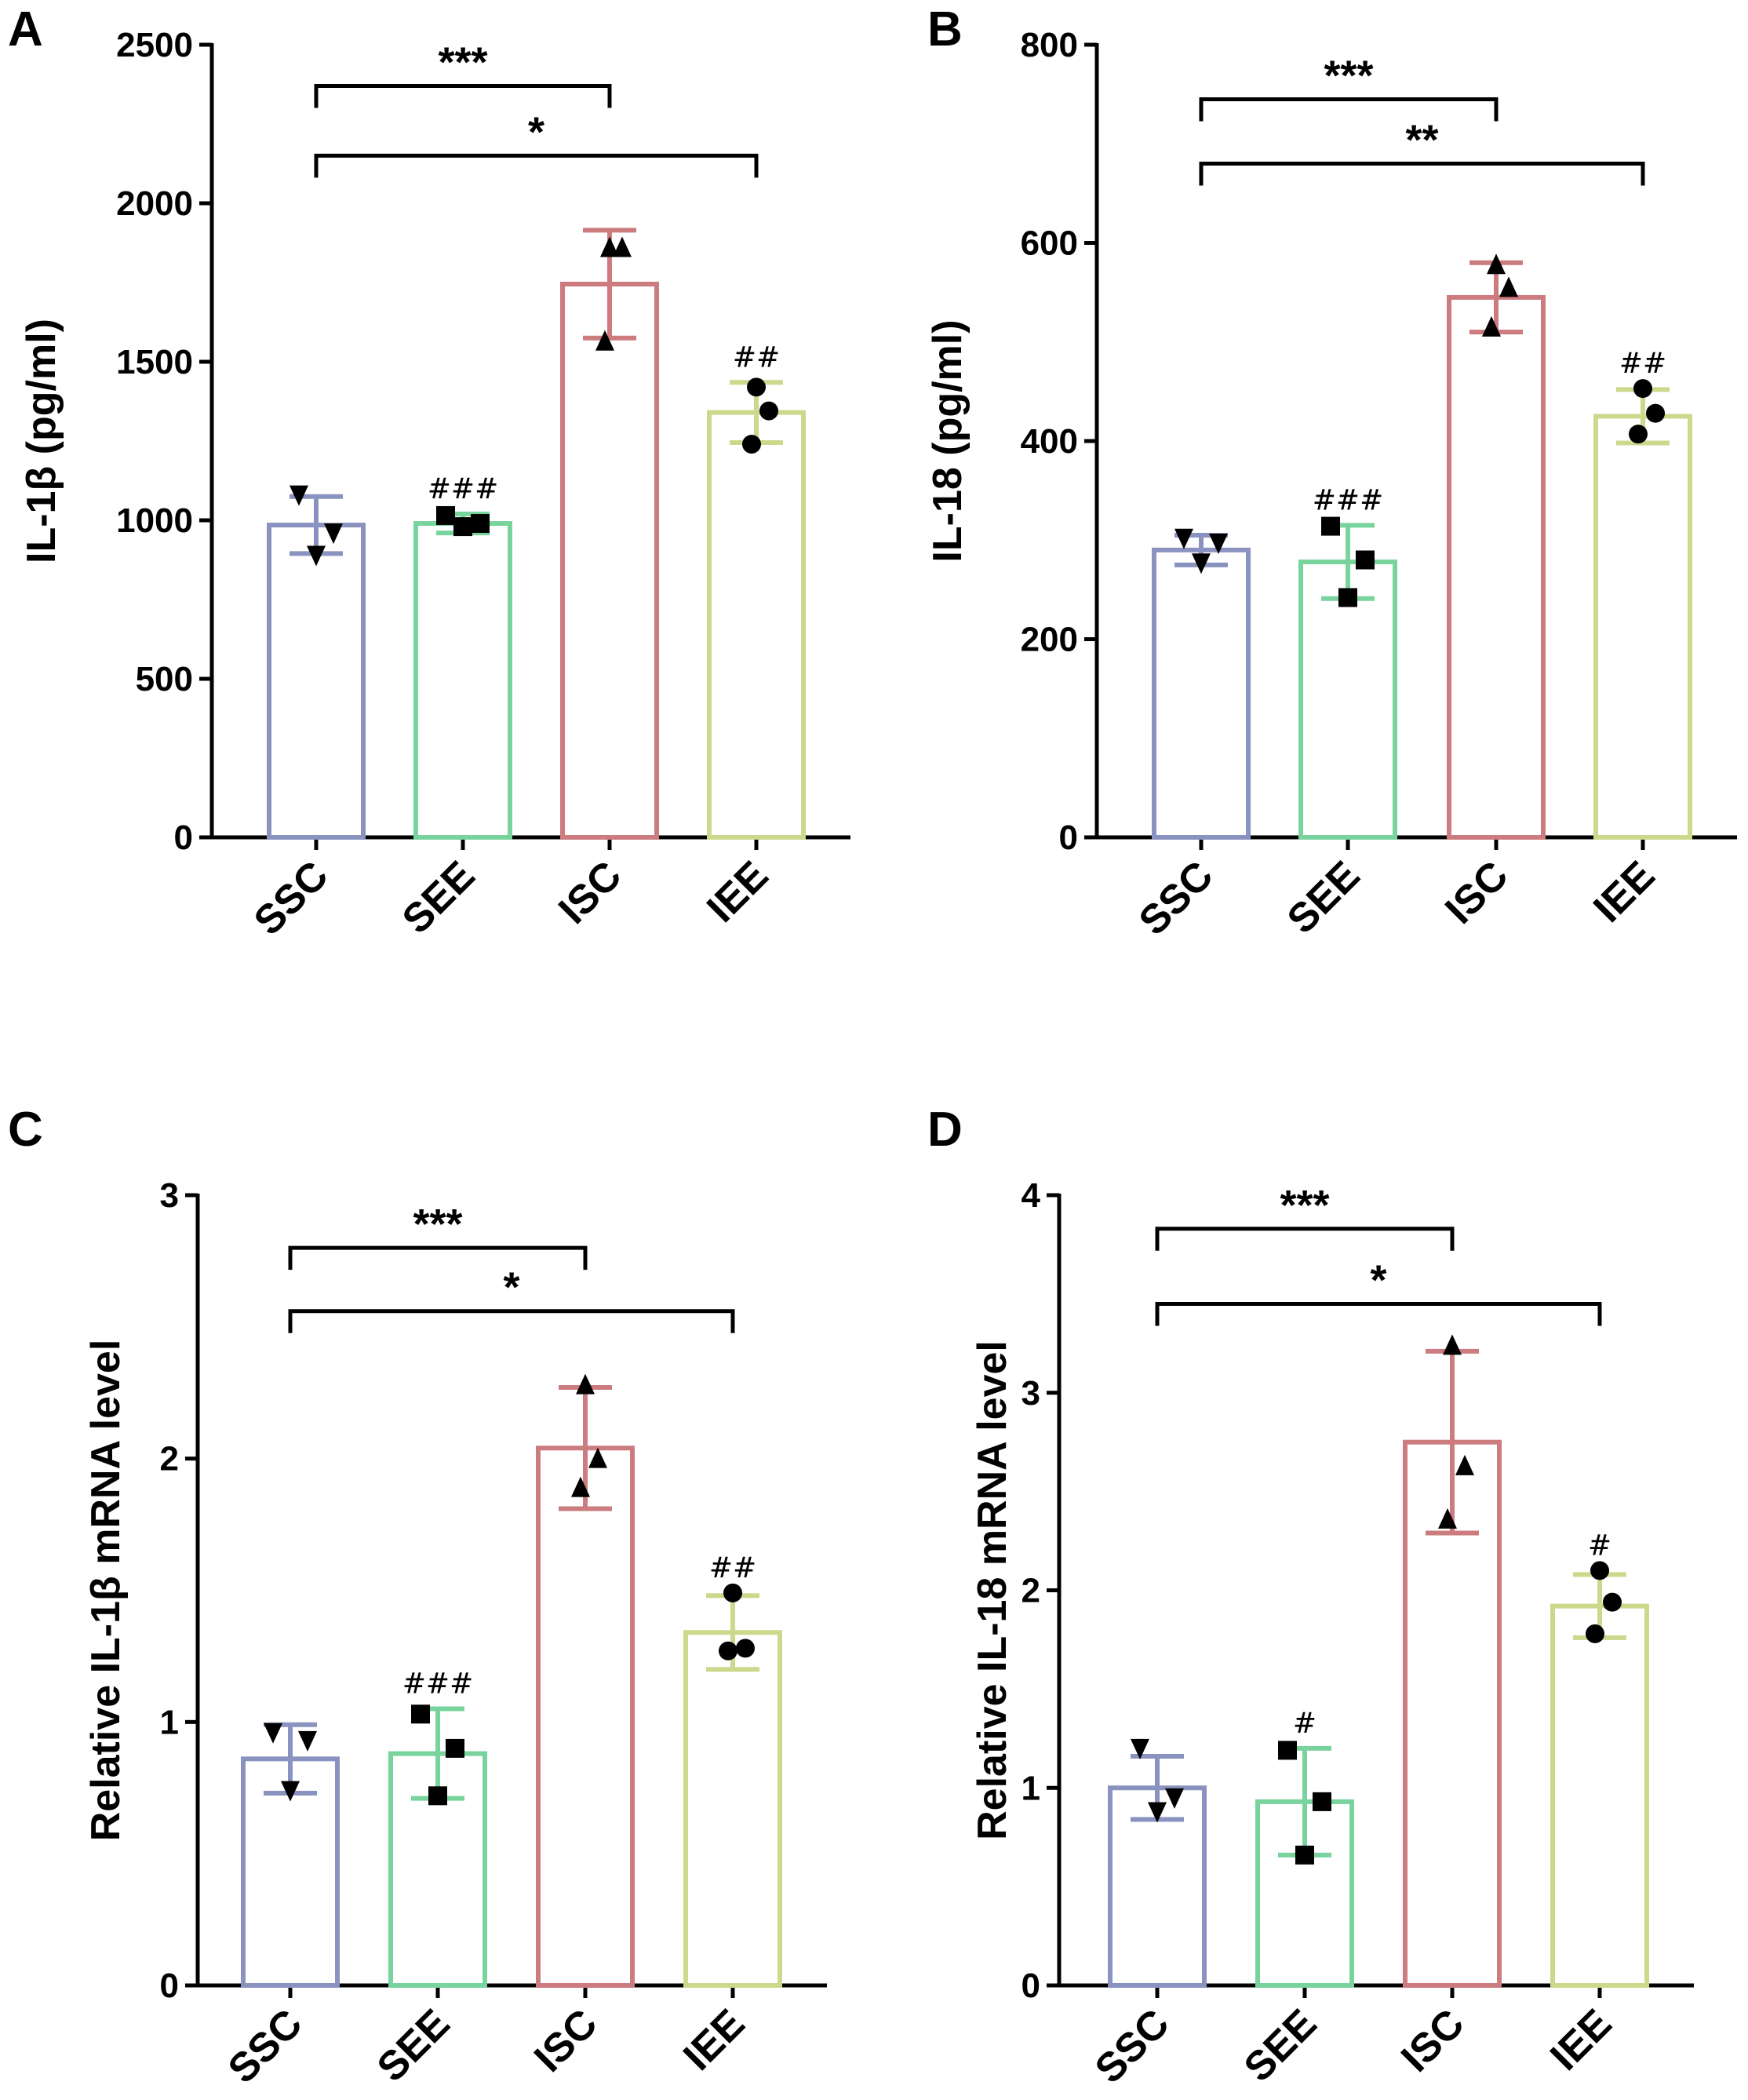 Image resolution: width=1748 pixels, height=2100 pixels. I want to click on panel-letter: A, so click(25, 30).